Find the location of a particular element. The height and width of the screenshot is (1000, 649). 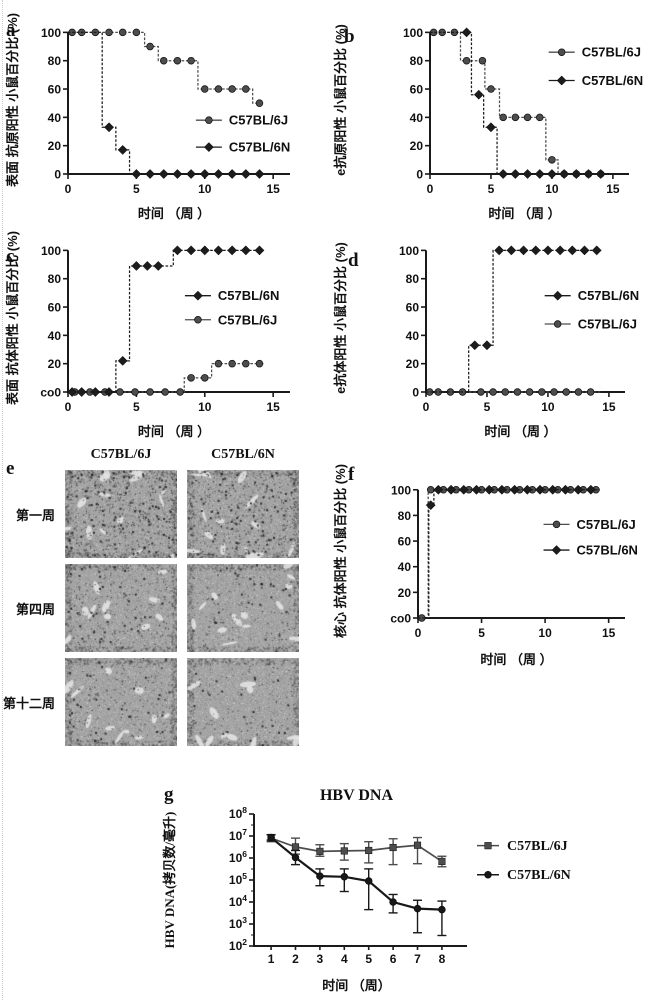

micrograph-week12-c57bl6j is located at coordinates (121, 702).